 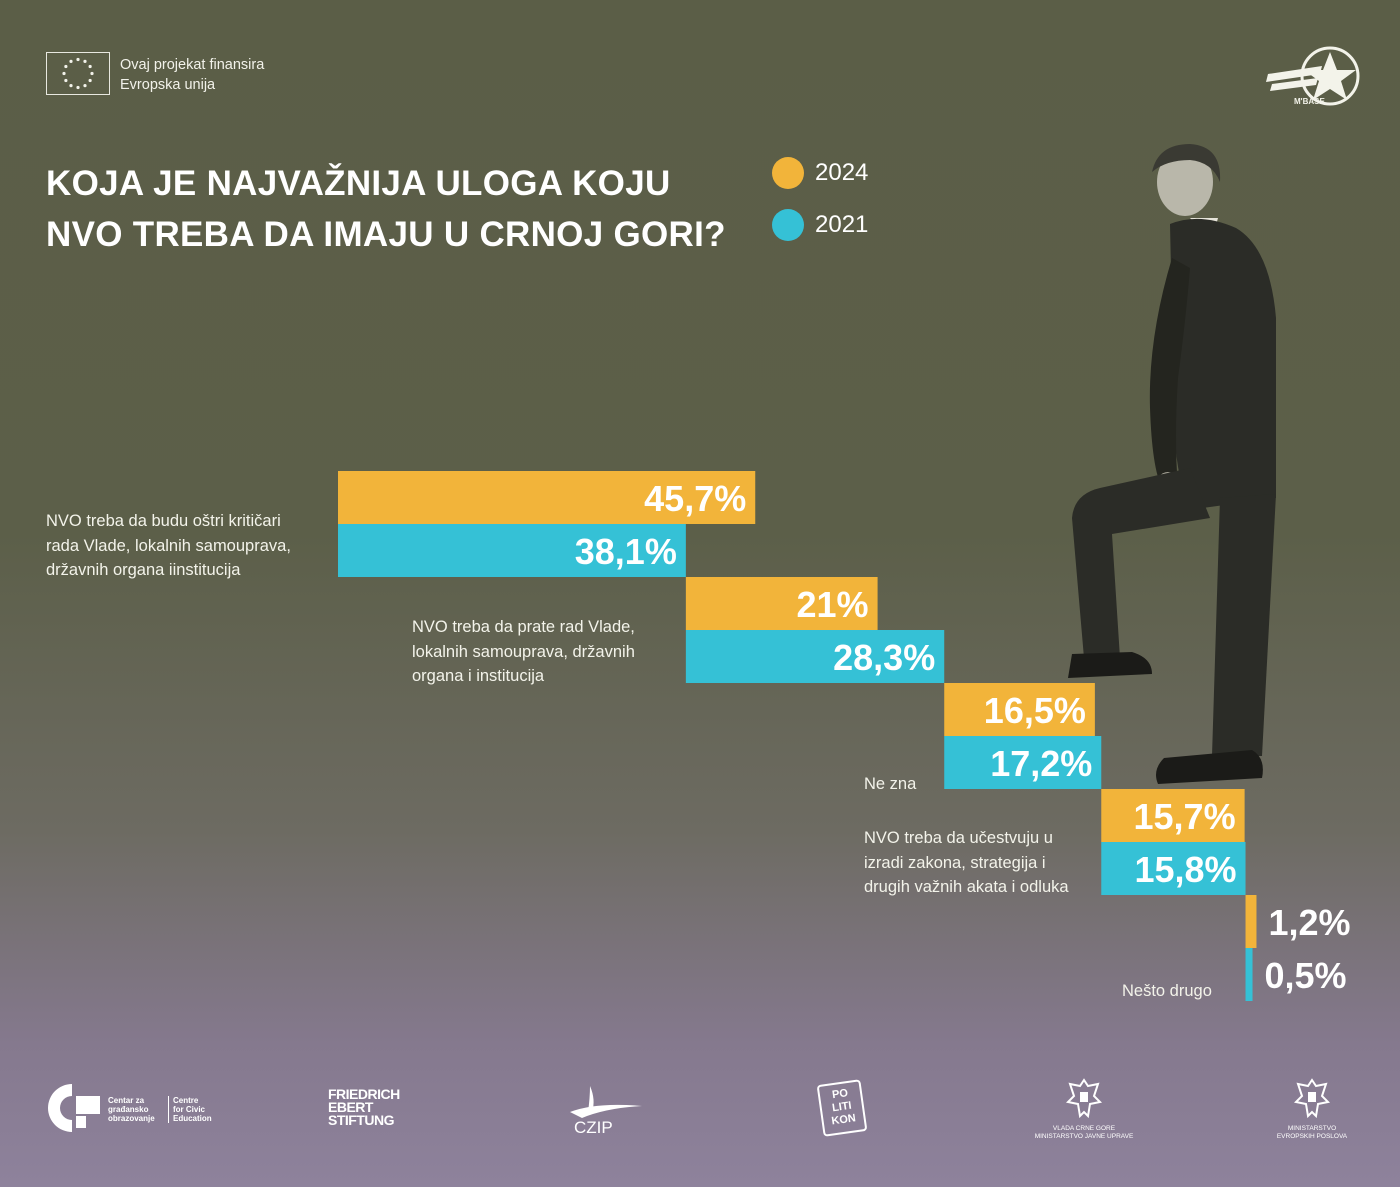 I want to click on value-label-2024-2: 16,5%, so click(x=1035, y=710).